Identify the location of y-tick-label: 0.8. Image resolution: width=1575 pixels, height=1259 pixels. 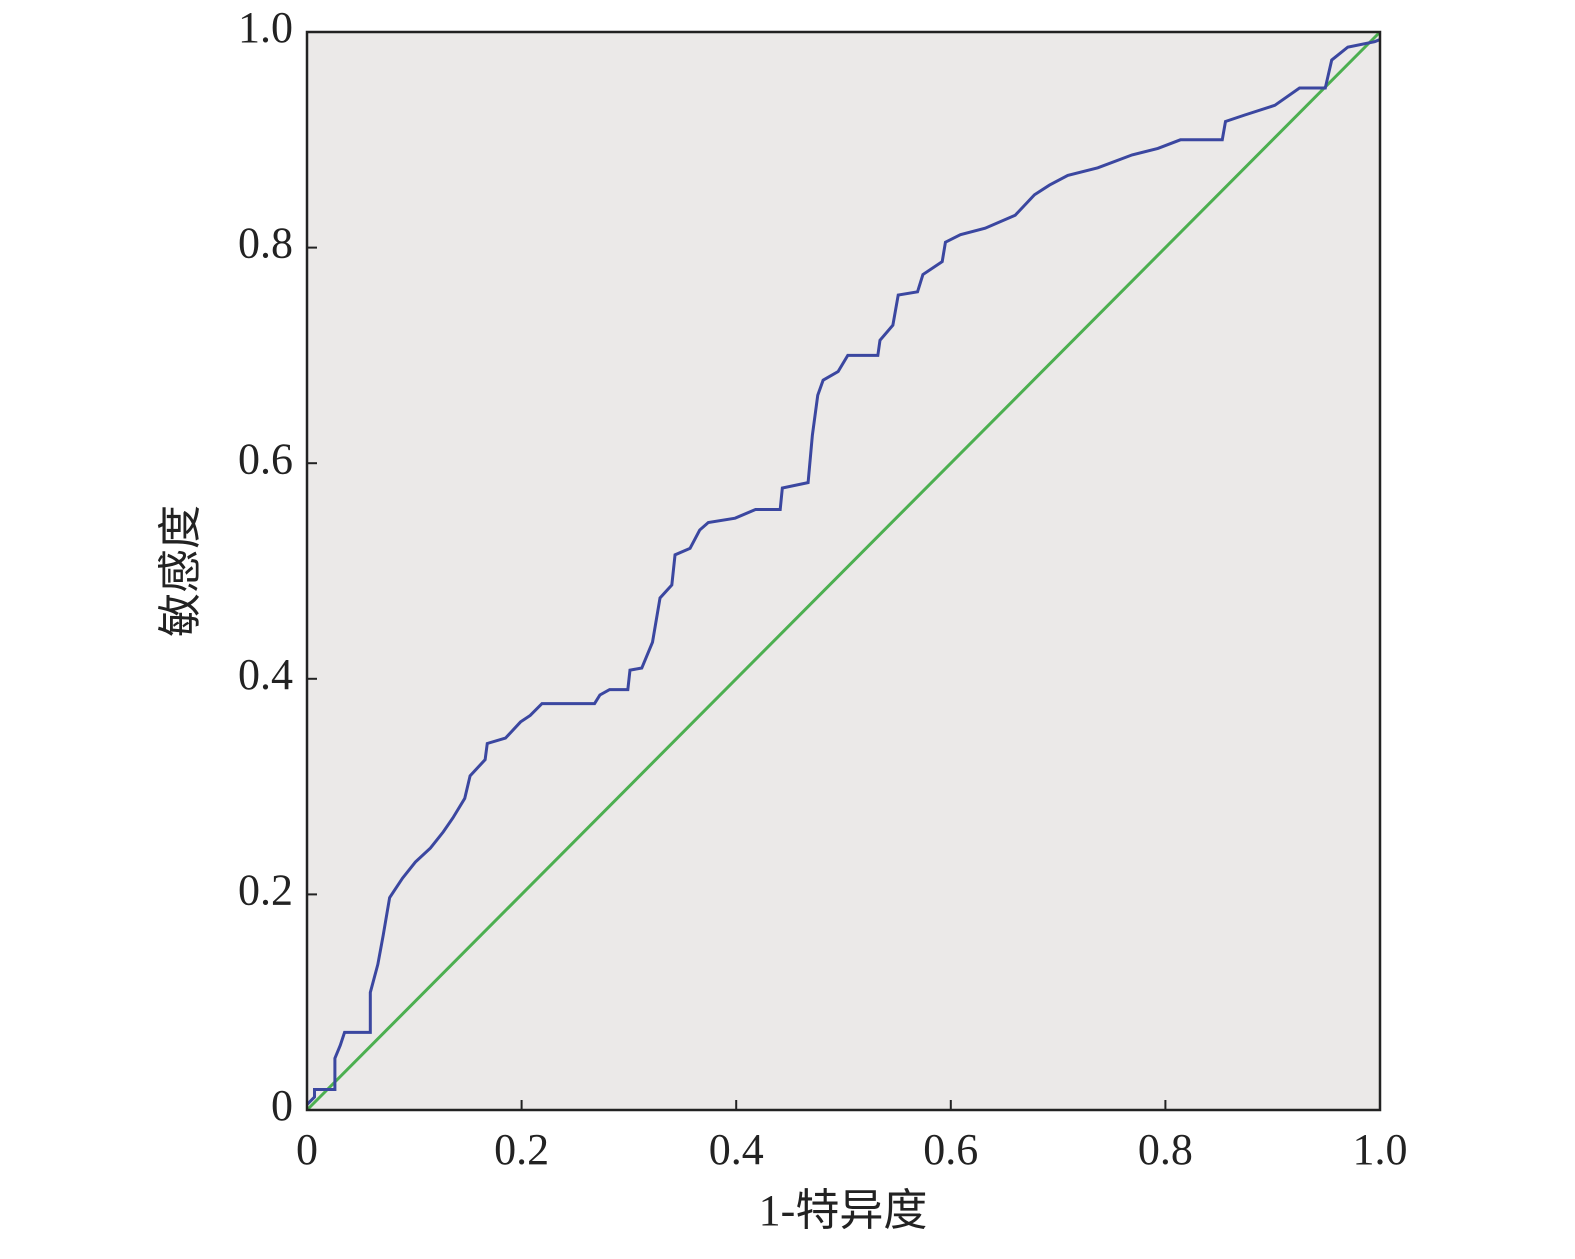
(265, 243).